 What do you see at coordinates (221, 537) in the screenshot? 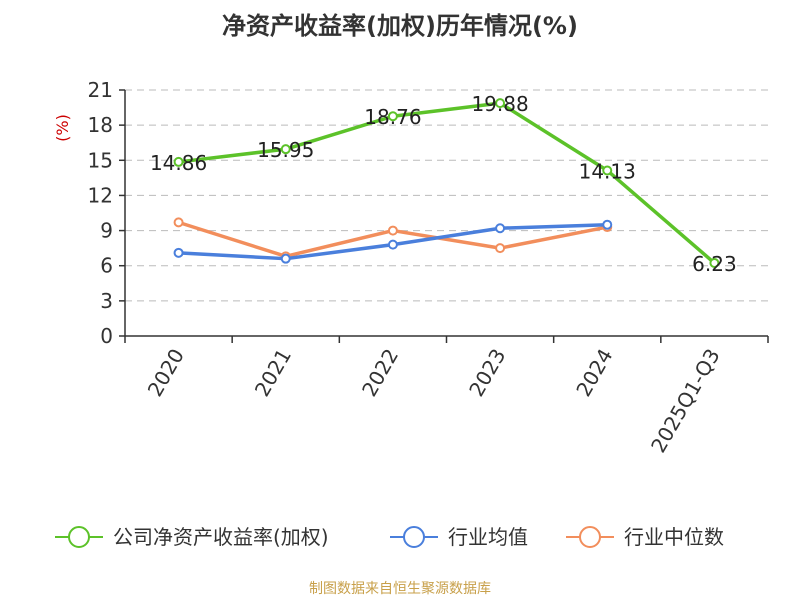
I see `legend-label: 公司净资产收益率(加权)` at bounding box center [221, 537].